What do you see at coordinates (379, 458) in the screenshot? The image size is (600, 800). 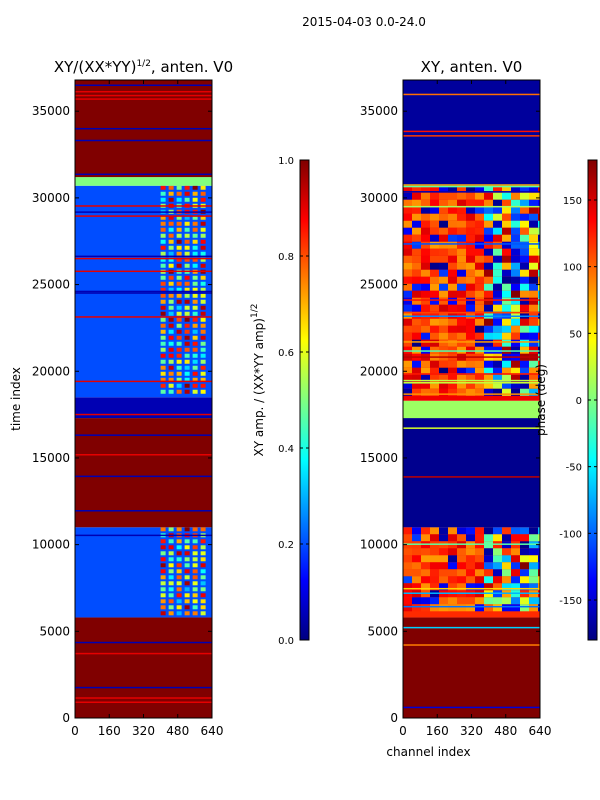 I see `y-tick-label: 15000` at bounding box center [379, 458].